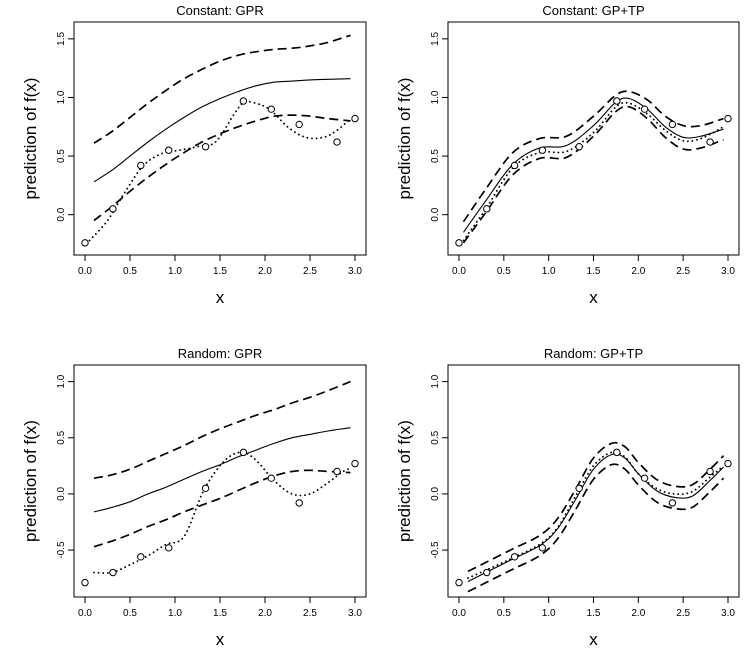  What do you see at coordinates (220, 353) in the screenshot?
I see `chart-title: Random: GPR` at bounding box center [220, 353].